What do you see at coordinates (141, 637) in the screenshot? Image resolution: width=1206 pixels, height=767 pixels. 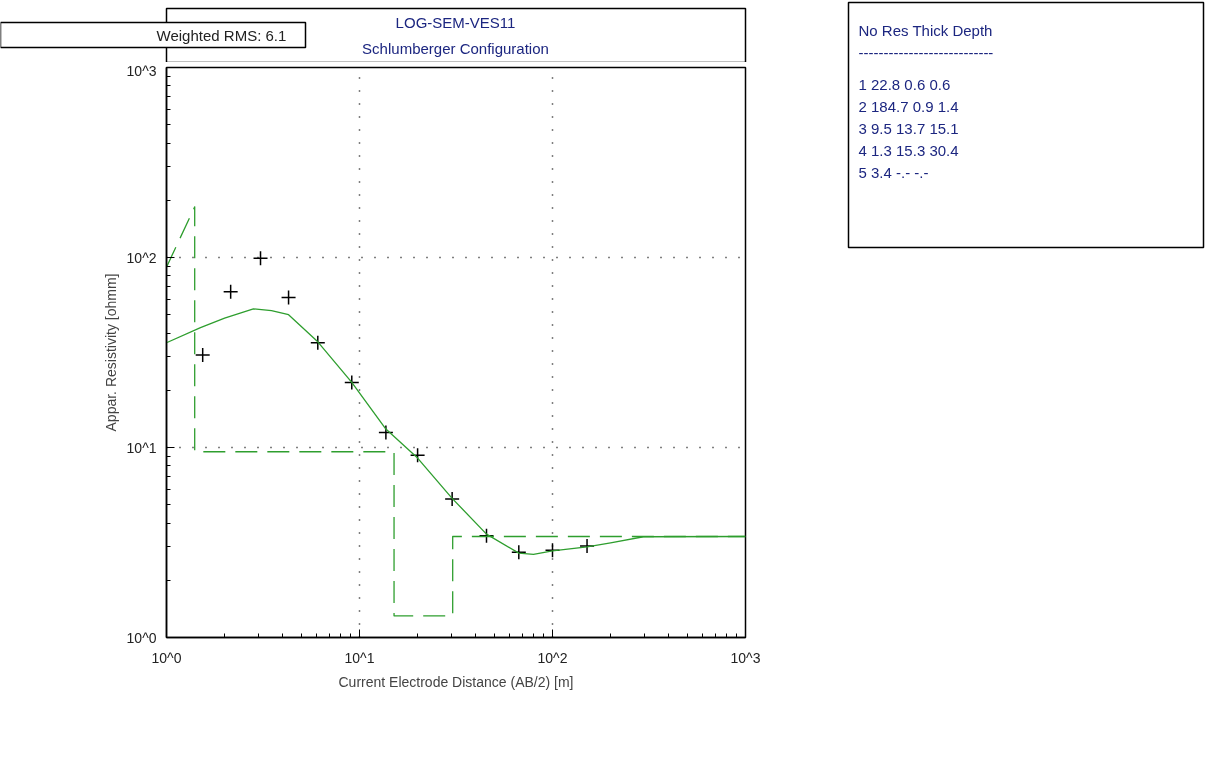 I see `y-tick-label: 10^0` at bounding box center [141, 637].